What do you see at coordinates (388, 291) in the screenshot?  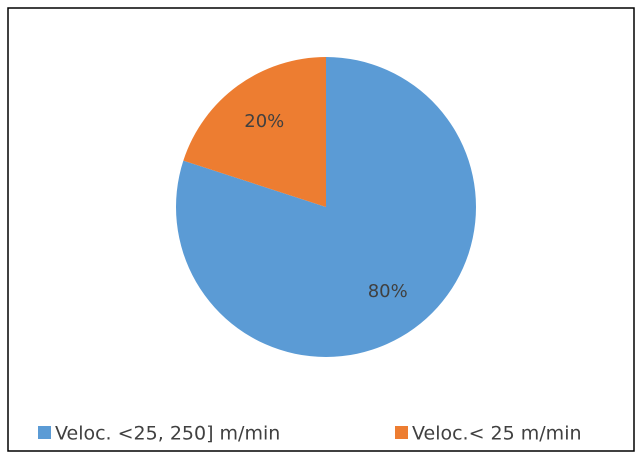 I see `data-label: 80%` at bounding box center [388, 291].